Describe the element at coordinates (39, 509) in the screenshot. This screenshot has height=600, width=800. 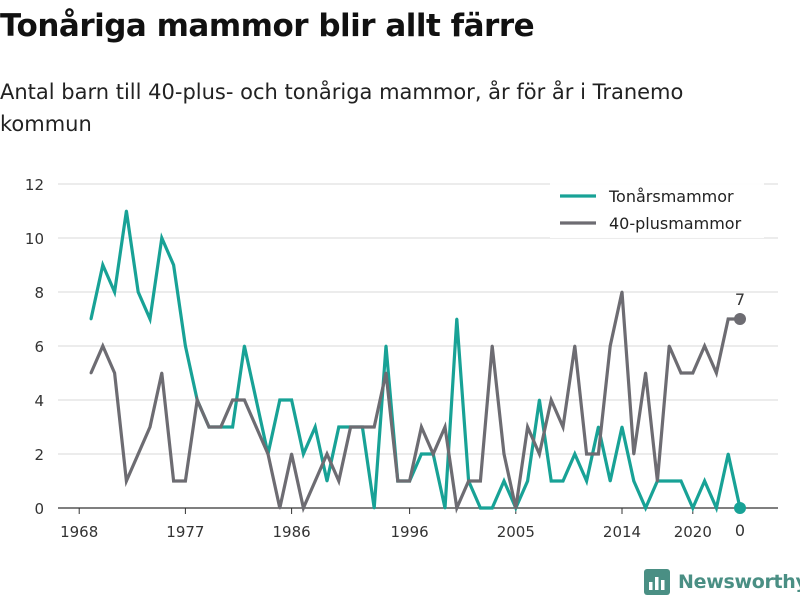
I see `y-tick-label: 0` at that location.